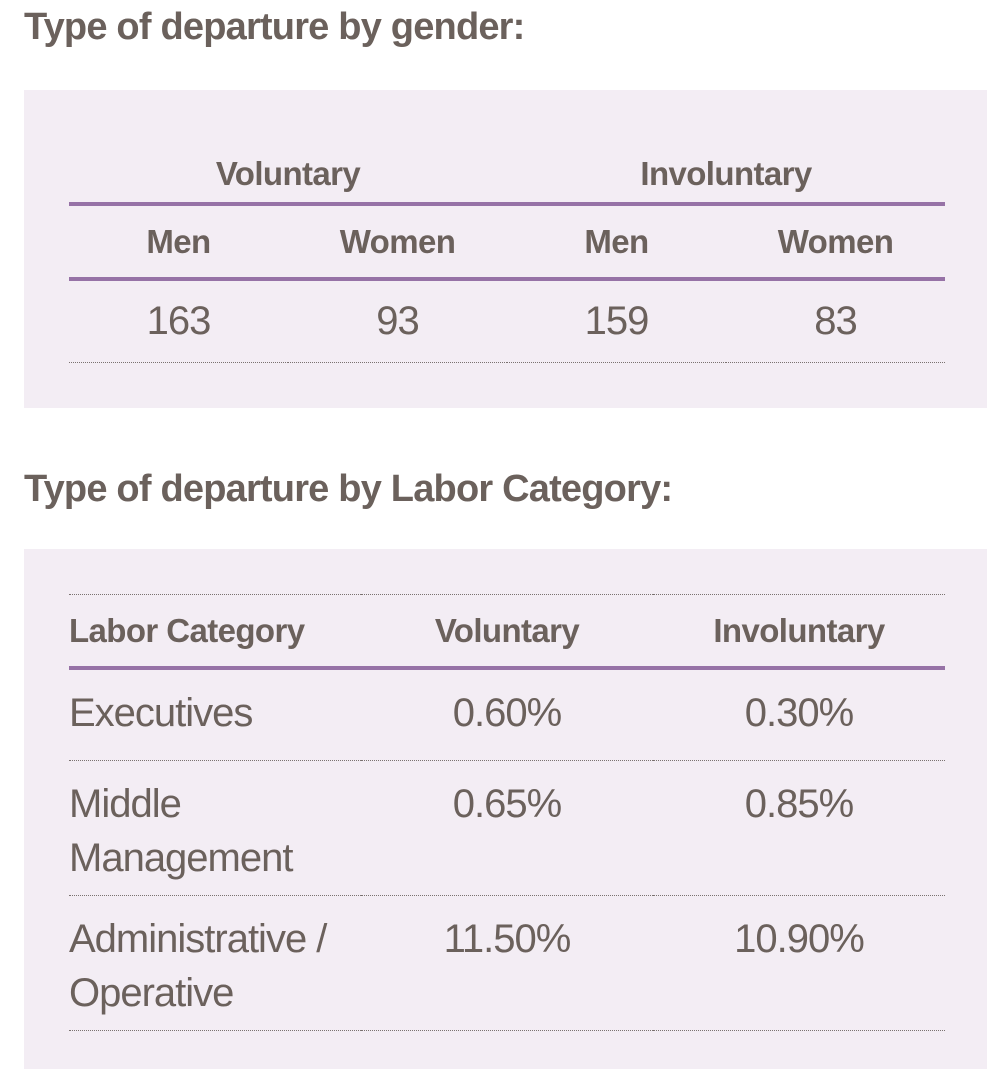 This screenshot has height=1090, width=1004. I want to click on involuntary-cell: 0.30%, so click(799, 714).